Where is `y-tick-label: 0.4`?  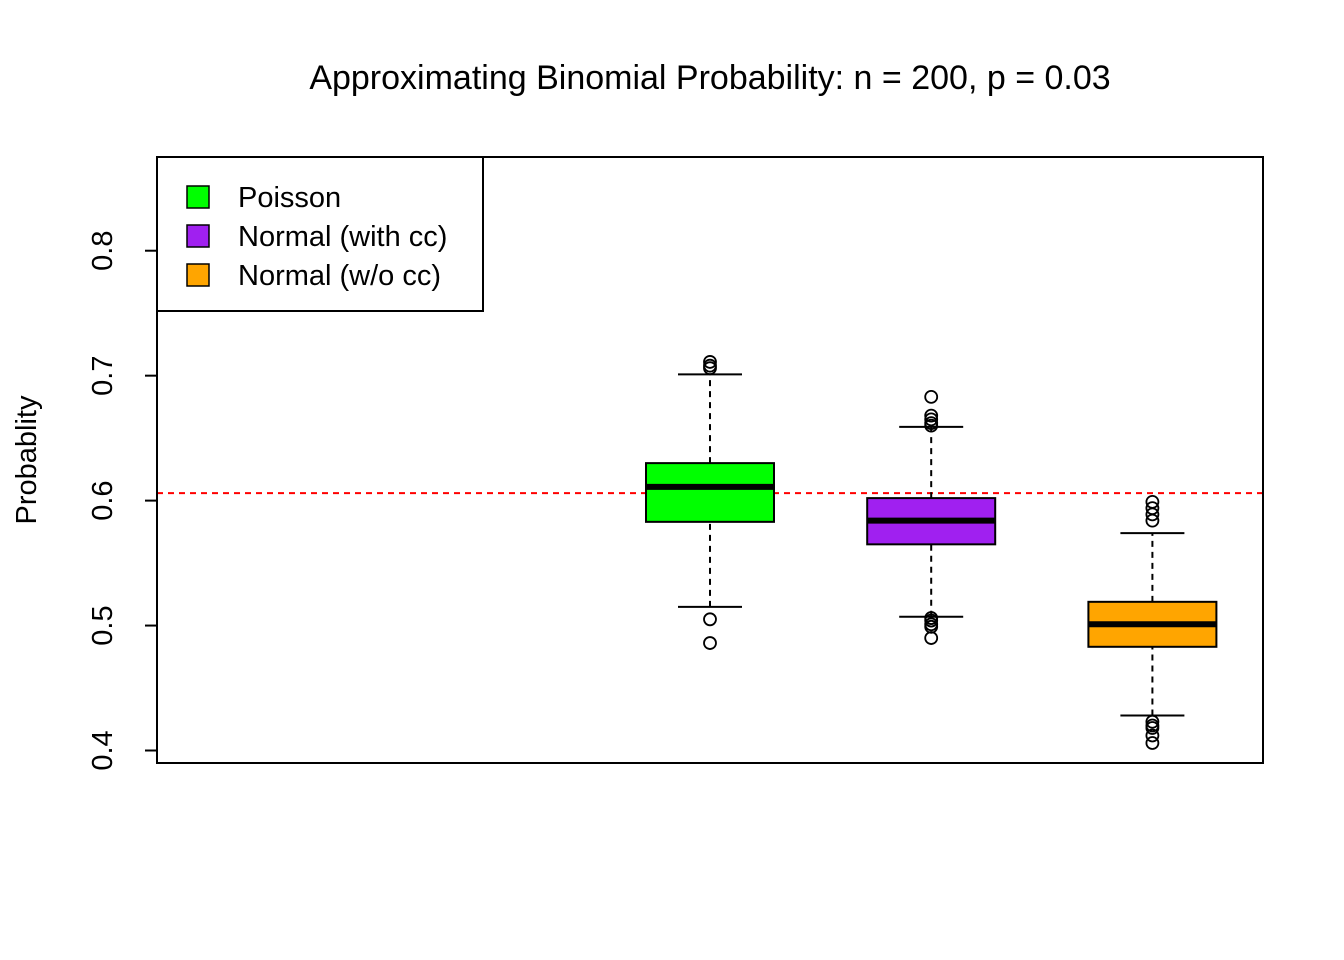 y-tick-label: 0.4 is located at coordinates (103, 750).